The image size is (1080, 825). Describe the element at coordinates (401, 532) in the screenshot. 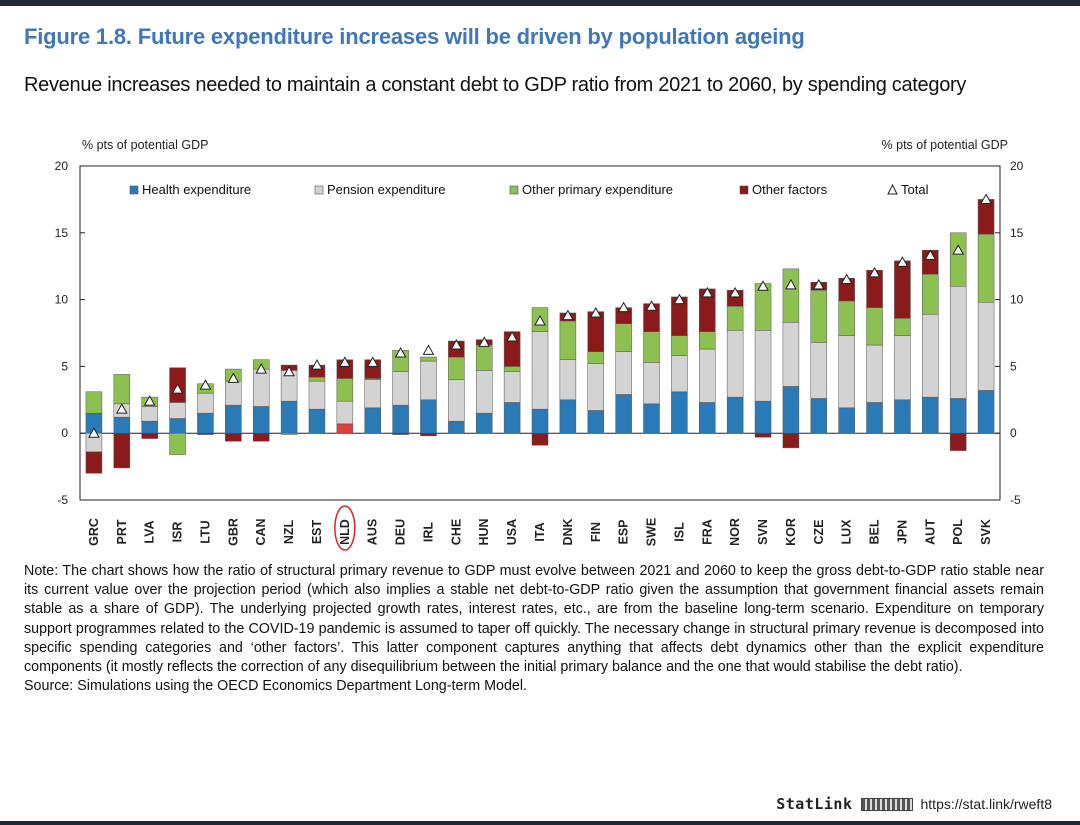

I see `x-tick-label-deu: DEU` at that location.